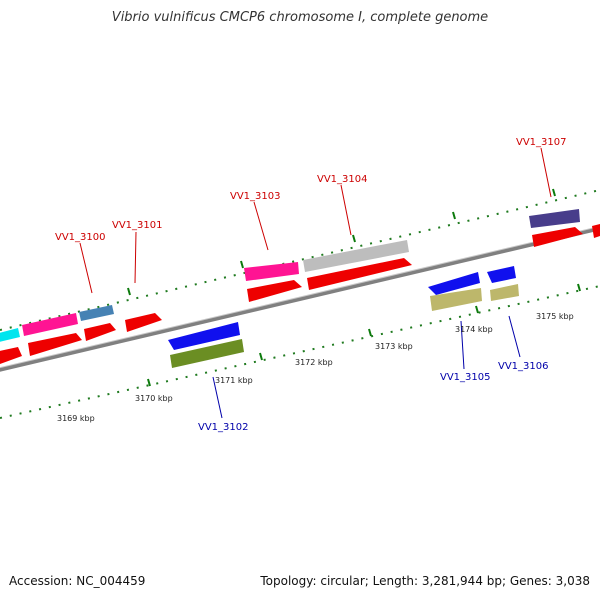  Describe the element at coordinates (541, 142) in the screenshot. I see `gene-label: VV1_3107` at that location.